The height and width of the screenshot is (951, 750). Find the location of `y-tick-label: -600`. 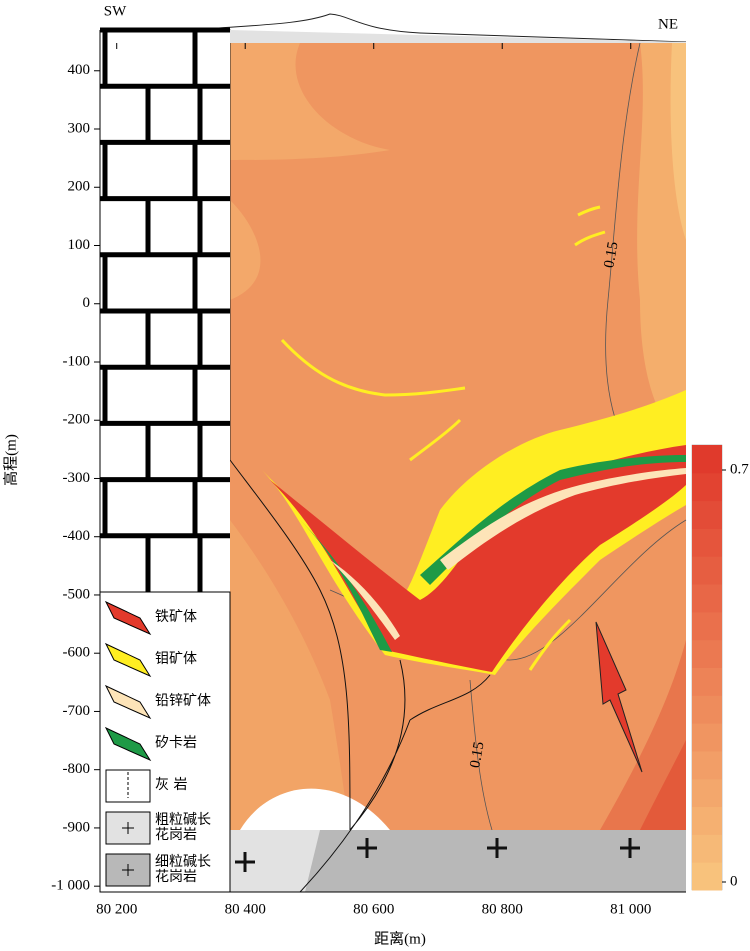

y-tick-label: -600 is located at coordinates (77, 653).